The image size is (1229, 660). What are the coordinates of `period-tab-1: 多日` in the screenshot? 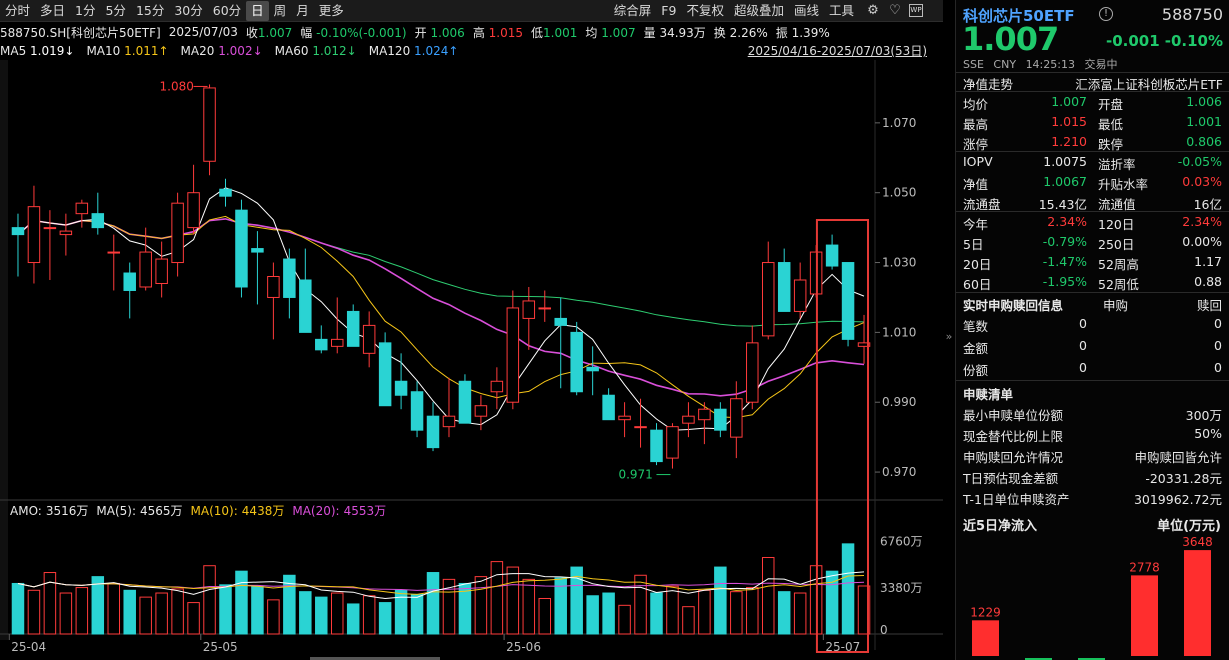 It's located at (53, 10).